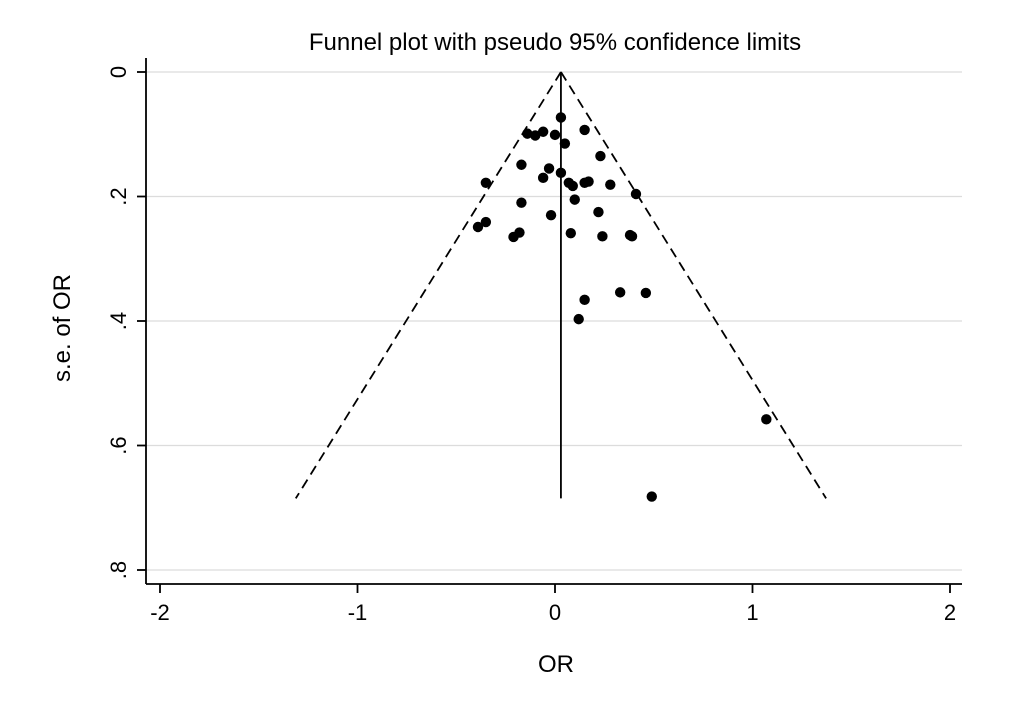 The width and height of the screenshot is (1028, 704). What do you see at coordinates (358, 612) in the screenshot?
I see `x-tick-label: -1` at bounding box center [358, 612].